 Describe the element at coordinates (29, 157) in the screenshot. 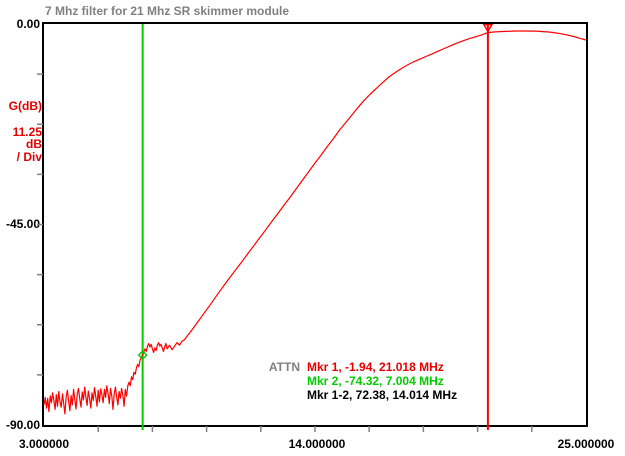

I see `y-scale-per-div-suffix: / Div` at that location.